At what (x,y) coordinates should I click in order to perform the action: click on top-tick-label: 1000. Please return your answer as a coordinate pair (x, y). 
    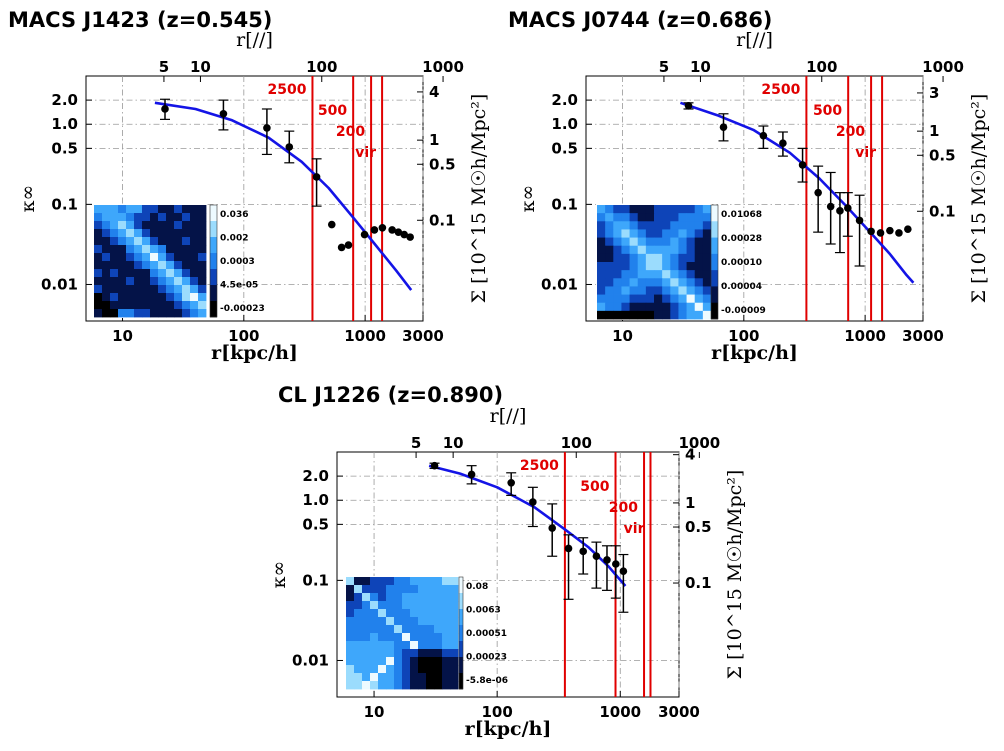
    Looking at the image, I should click on (443, 67).